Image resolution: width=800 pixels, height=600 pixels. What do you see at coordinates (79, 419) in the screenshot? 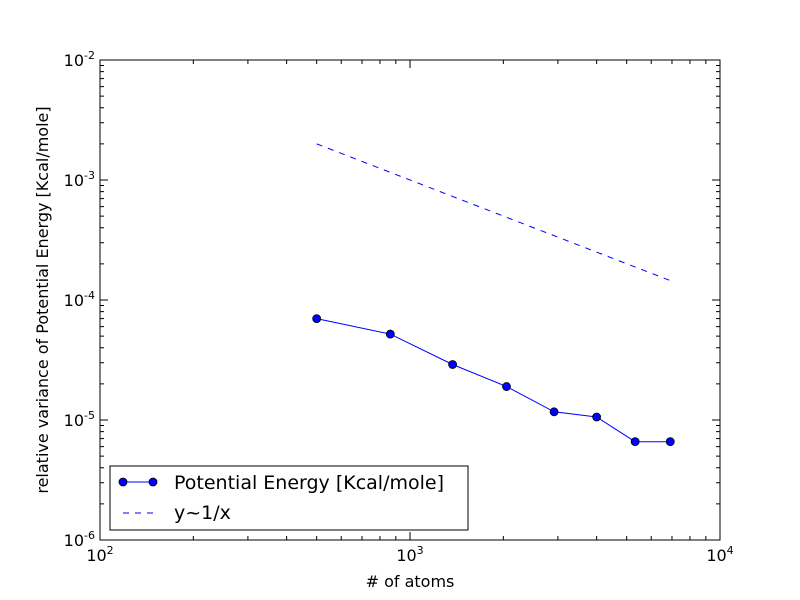
I see `y-tick-label: 10⁻⁵` at bounding box center [79, 419].